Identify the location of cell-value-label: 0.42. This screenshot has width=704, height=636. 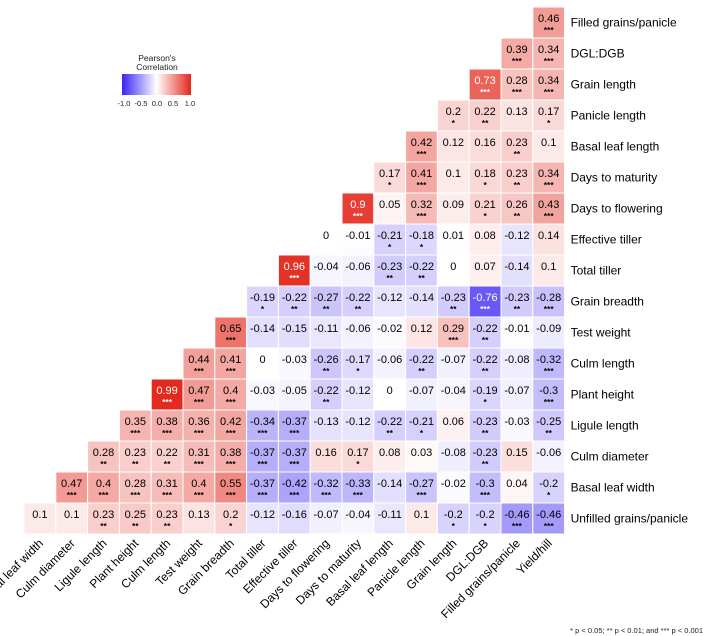
(230, 422).